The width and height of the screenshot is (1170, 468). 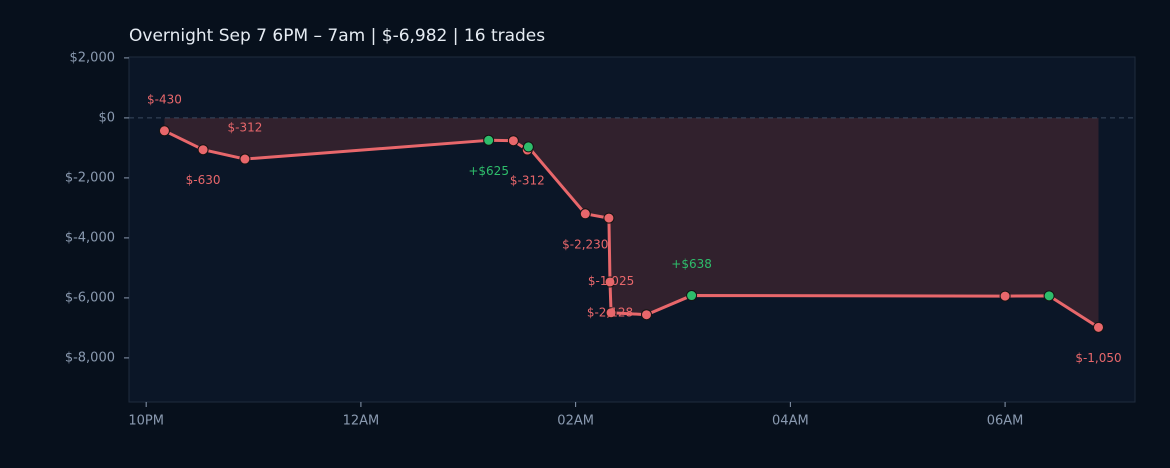 What do you see at coordinates (575, 421) in the screenshot?
I see `x-tick-label: 02AM` at bounding box center [575, 421].